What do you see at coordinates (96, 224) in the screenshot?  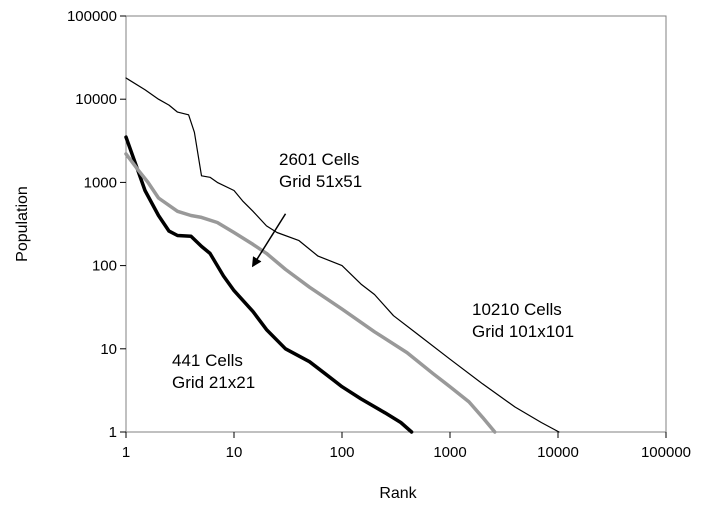 I see `y-axis: 1 10 100 1000 10000 100000` at bounding box center [96, 224].